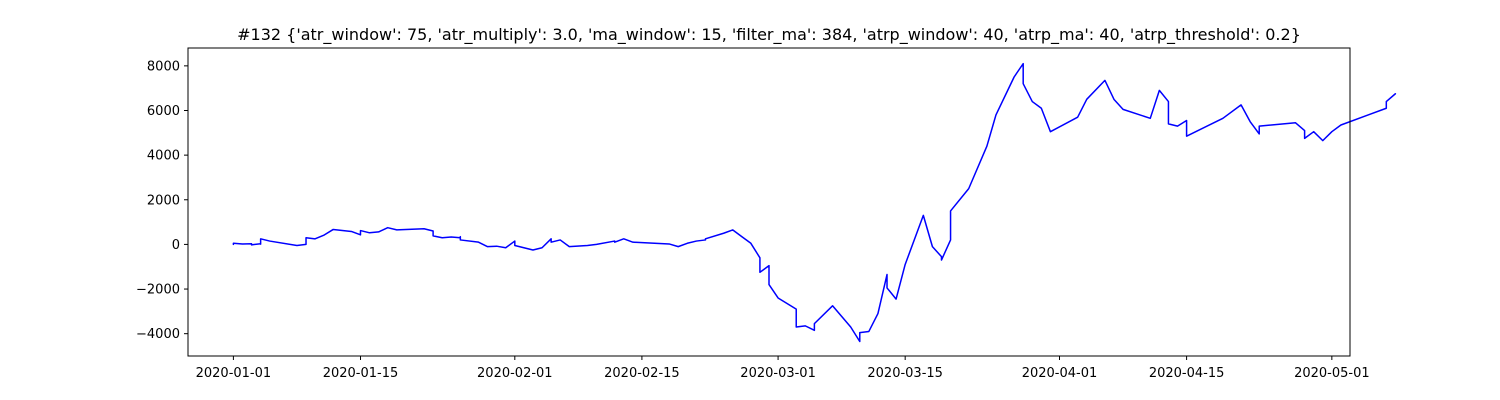  What do you see at coordinates (163, 111) in the screenshot?
I see `y-tick-label: 6000` at bounding box center [163, 111].